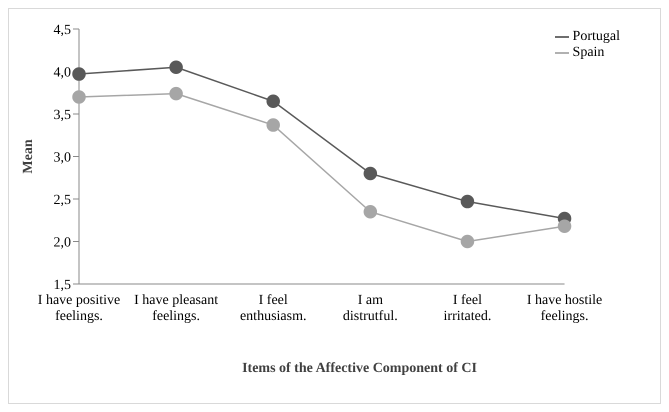  I want to click on y-tick-label: 2,5, so click(62, 200).